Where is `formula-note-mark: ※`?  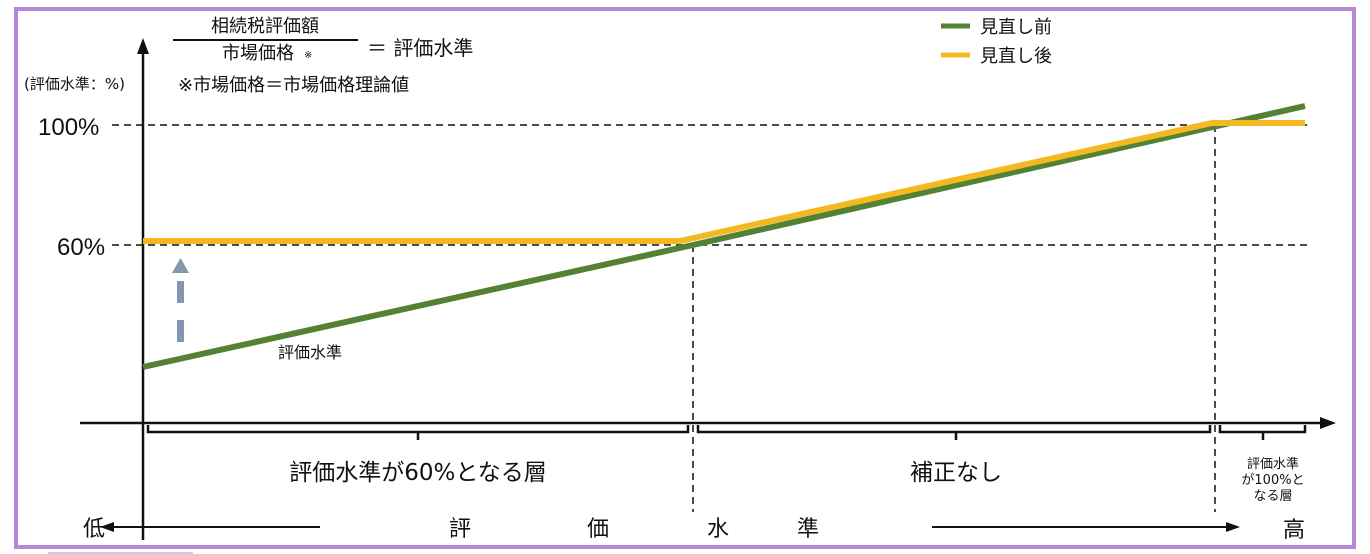
formula-note-mark: ※ is located at coordinates (308, 55).